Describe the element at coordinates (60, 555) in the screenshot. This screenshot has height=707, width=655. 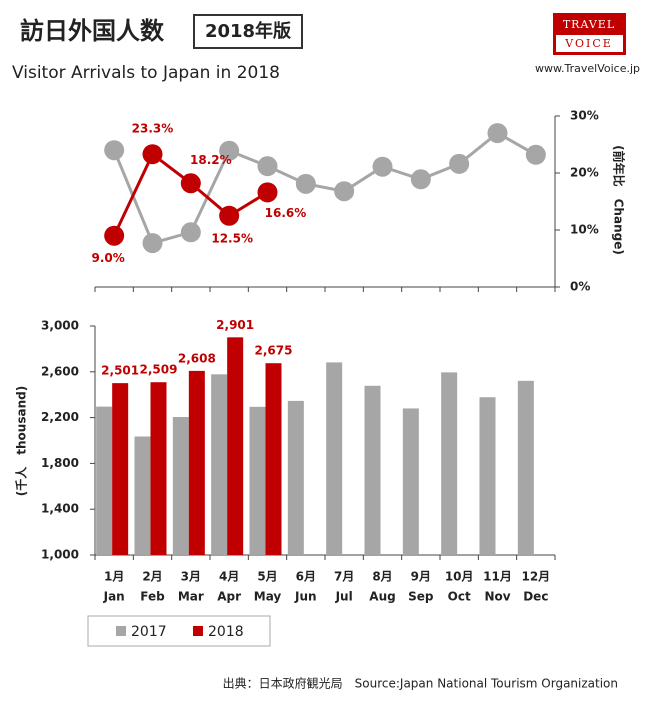
I see `y-tick-label: 1,000` at that location.